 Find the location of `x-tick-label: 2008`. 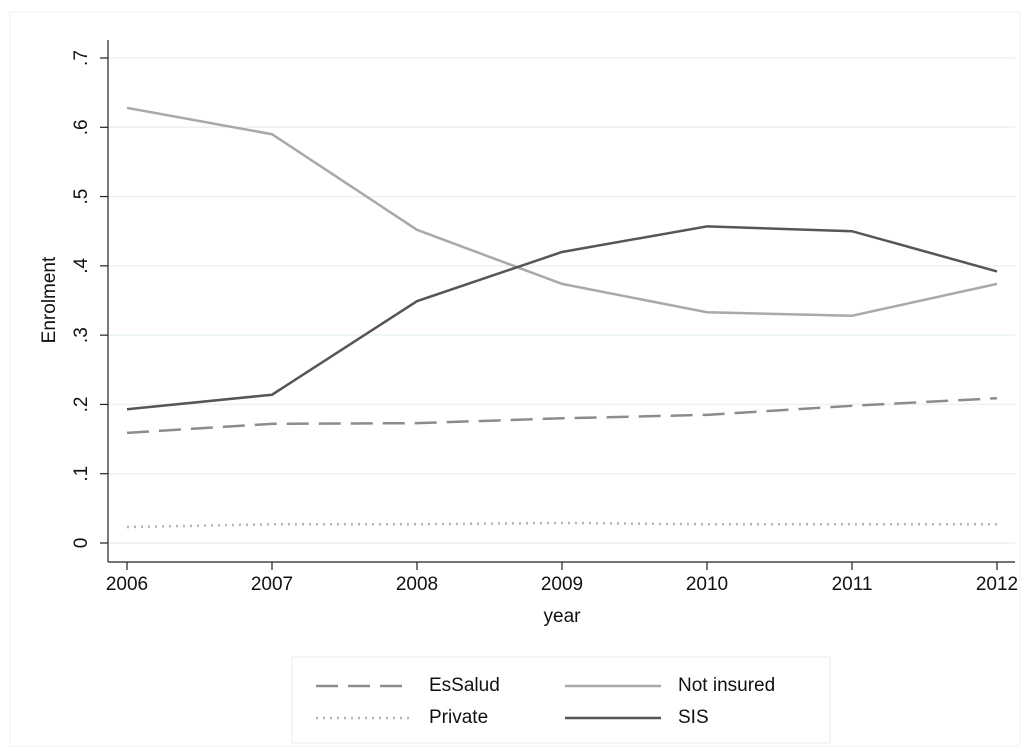

x-tick-label: 2008 is located at coordinates (417, 584).